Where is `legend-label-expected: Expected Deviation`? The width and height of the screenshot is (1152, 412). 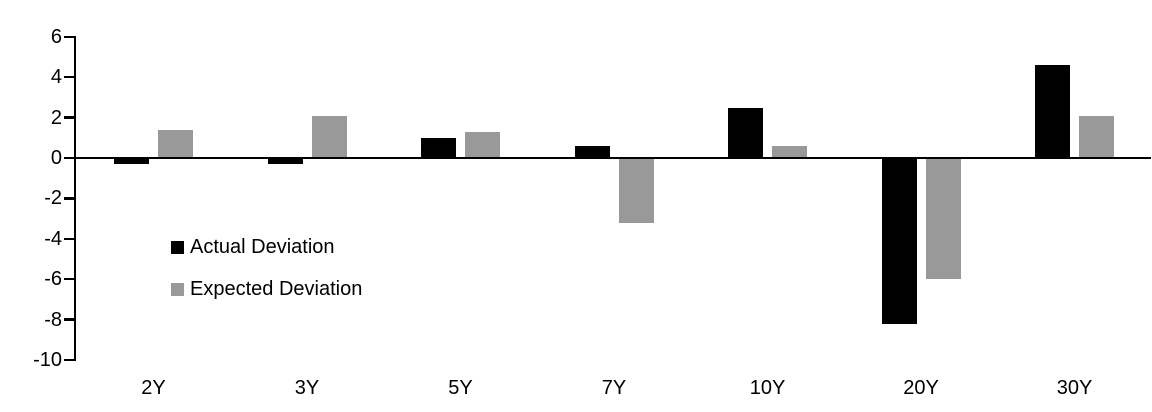
legend-label-expected: Expected Deviation is located at coordinates (276, 289).